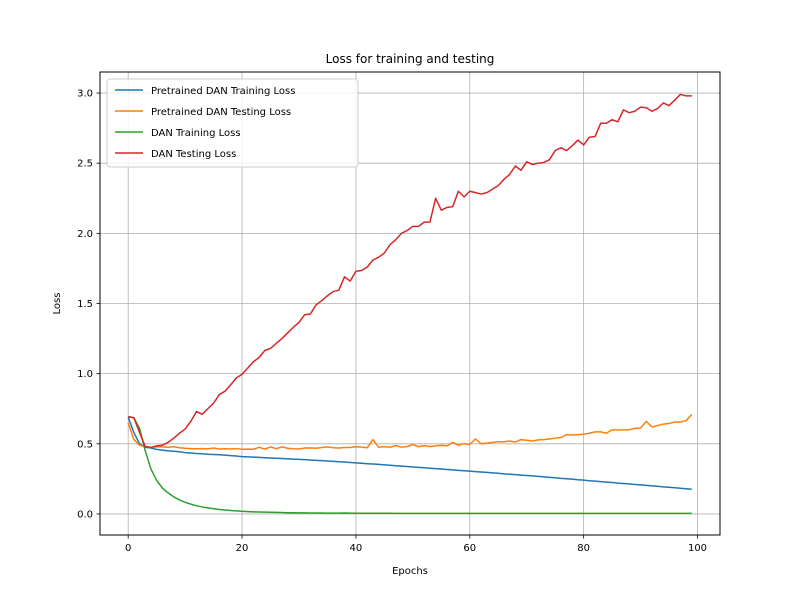 This screenshot has height=600, width=800. I want to click on y-tick-label: 0.5, so click(85, 444).